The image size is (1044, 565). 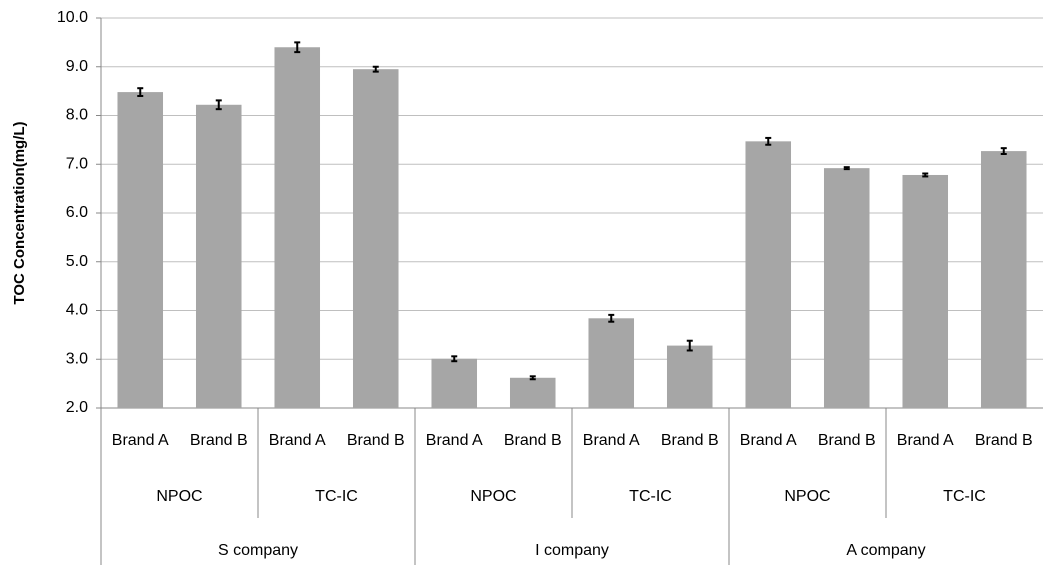 What do you see at coordinates (77, 358) in the screenshot?
I see `y-tick-label: 3.0` at bounding box center [77, 358].